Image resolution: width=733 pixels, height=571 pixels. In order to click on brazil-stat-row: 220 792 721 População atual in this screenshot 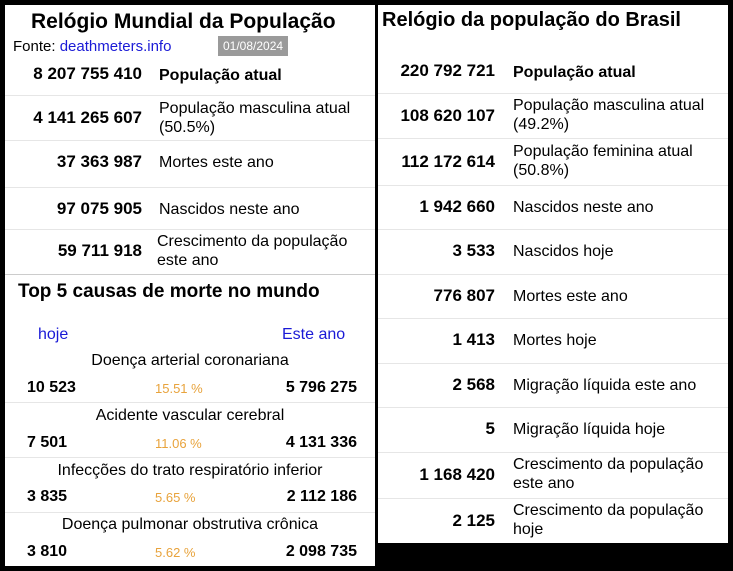, I will do `click(553, 71)`.